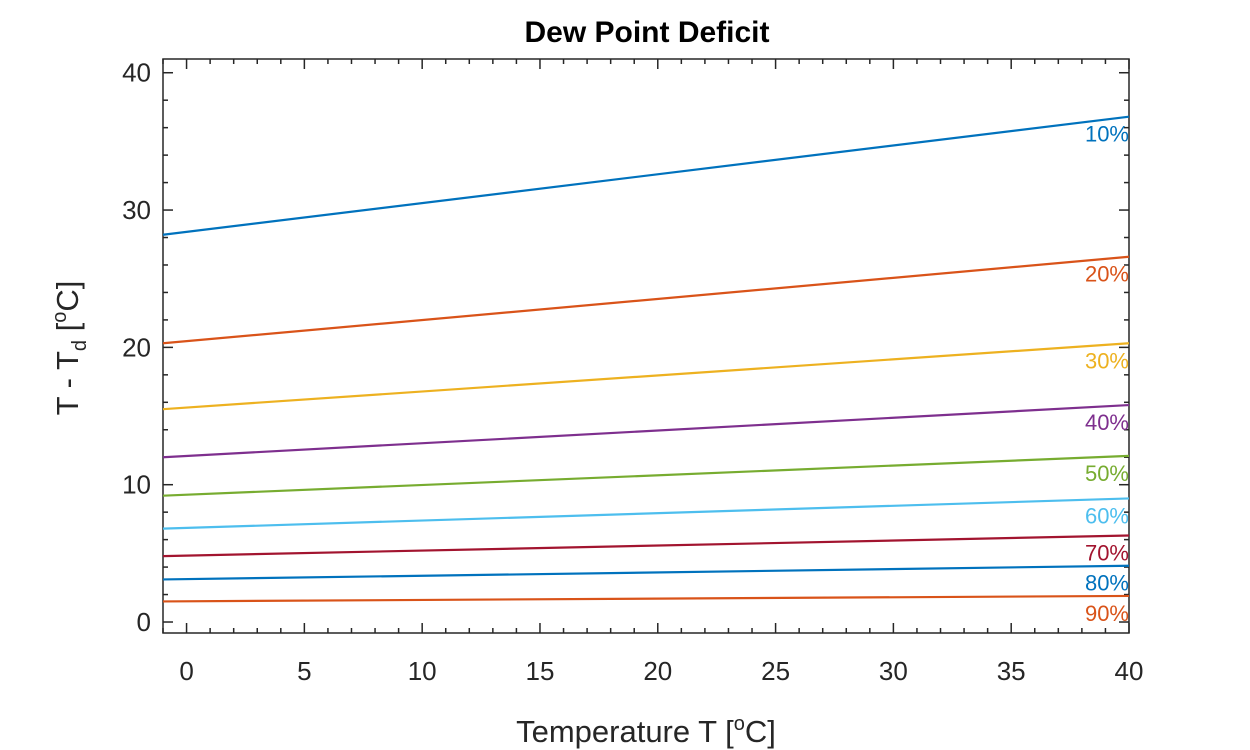 The image size is (1250, 750). What do you see at coordinates (540, 671) in the screenshot?
I see `x-tick-label-3: 15` at bounding box center [540, 671].